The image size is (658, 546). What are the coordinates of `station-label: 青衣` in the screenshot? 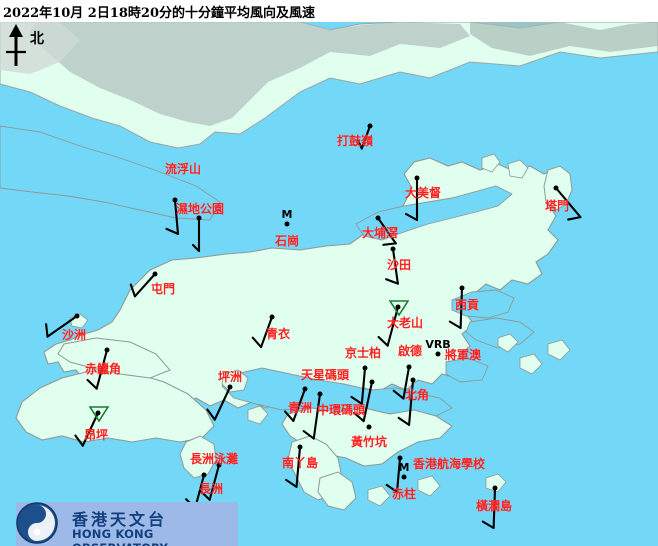 It's located at (278, 334).